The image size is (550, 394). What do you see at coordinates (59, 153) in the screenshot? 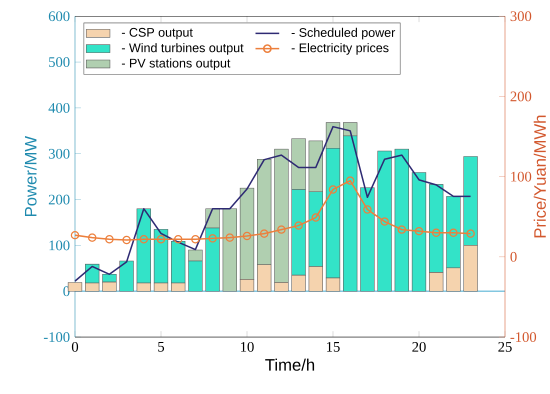
I see `y-tick-label: 300` at bounding box center [59, 153].